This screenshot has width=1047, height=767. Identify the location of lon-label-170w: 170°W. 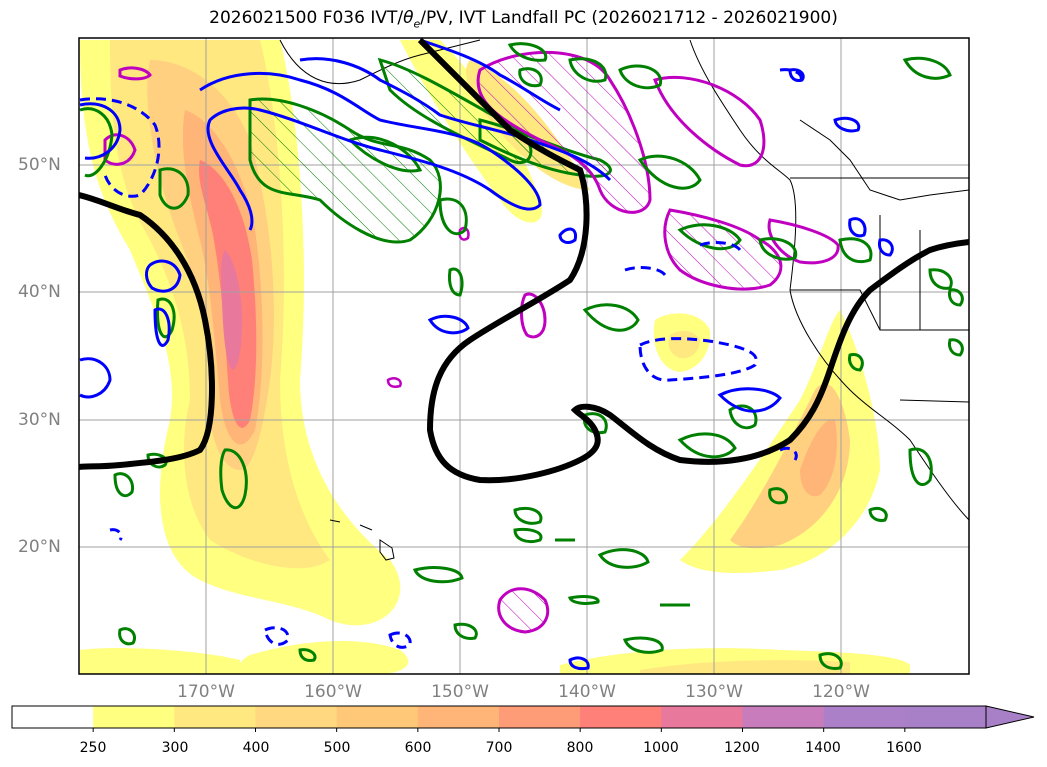
(206, 692).